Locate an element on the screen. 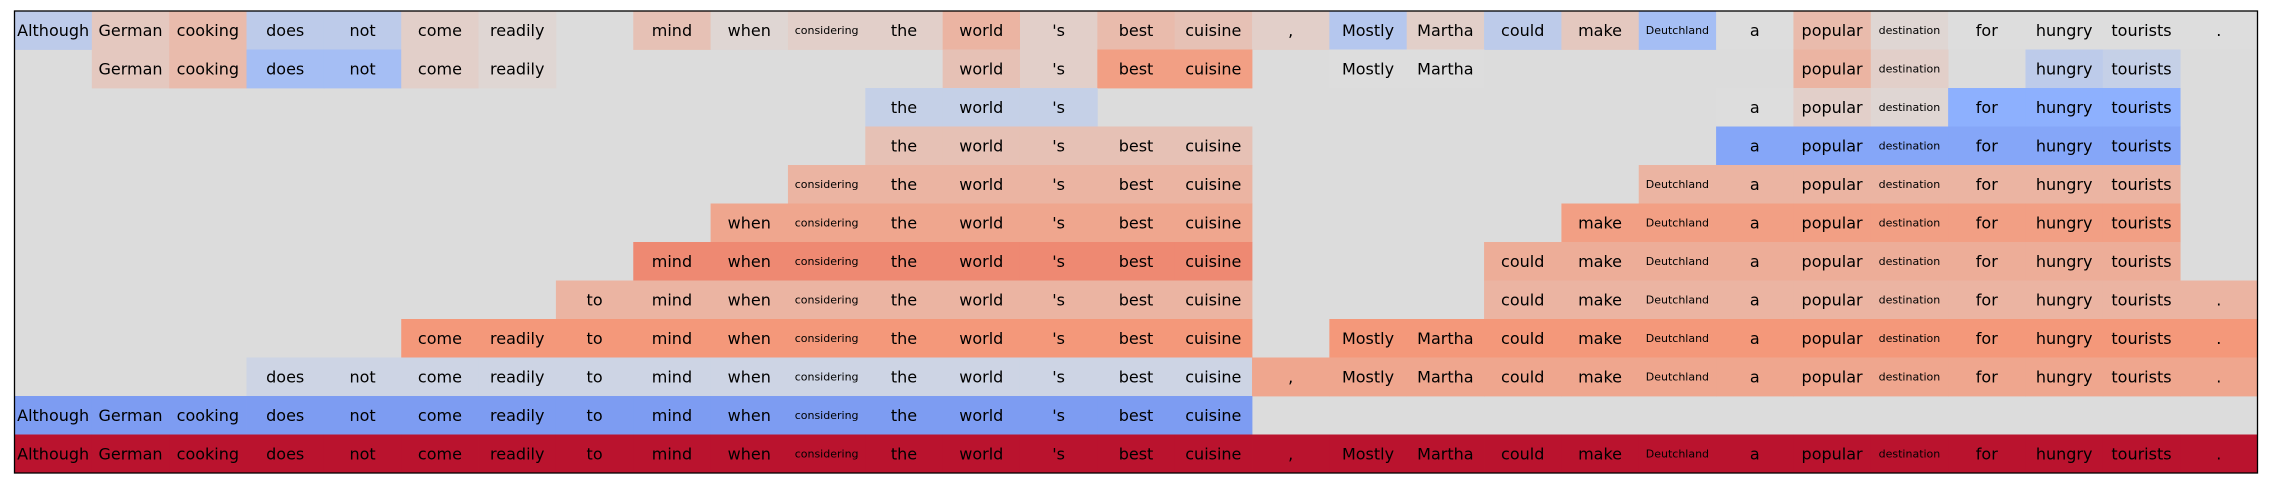 This screenshot has height=489, width=2272. heatmap-cell-r10-c0 is located at coordinates (53, 415).